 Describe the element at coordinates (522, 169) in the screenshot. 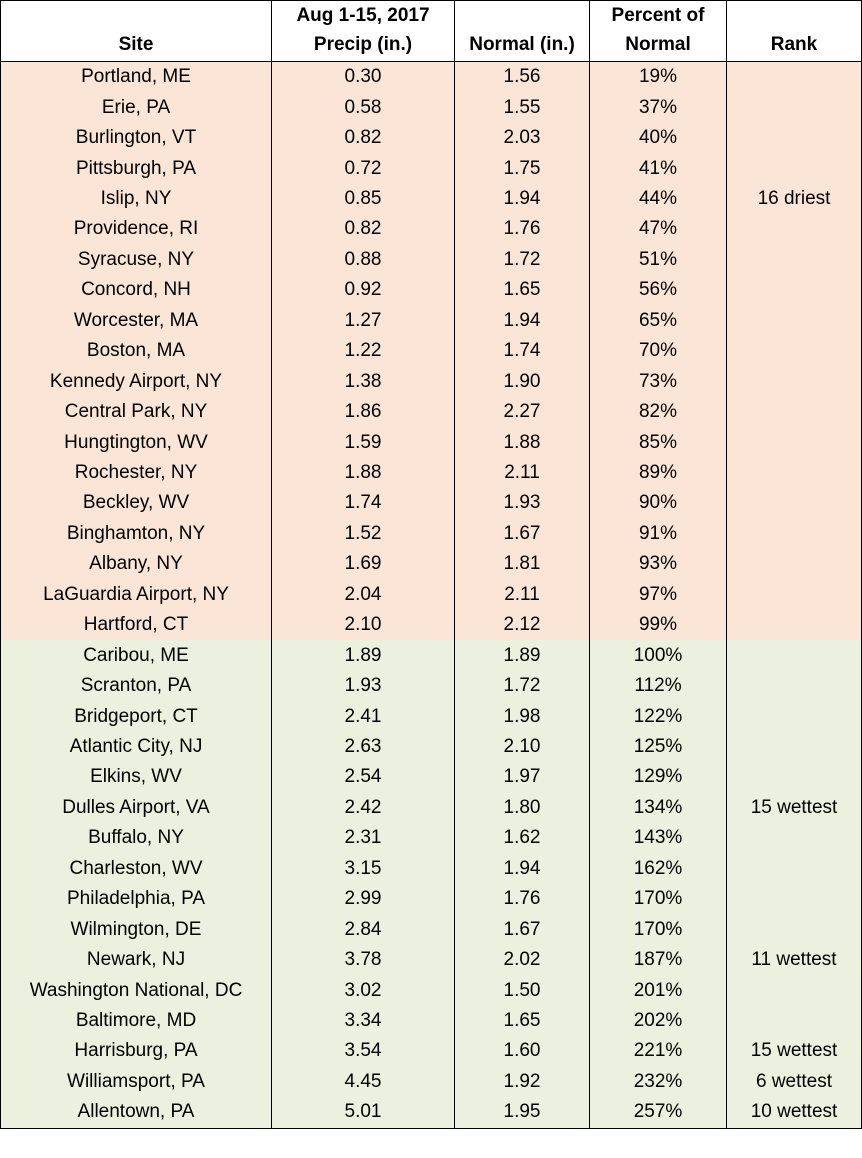

I see `table-cell: 1.75` at that location.